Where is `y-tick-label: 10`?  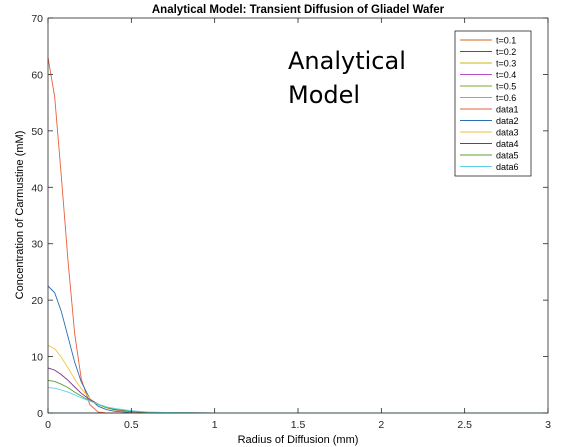
y-tick-label: 10 is located at coordinates (37, 358).